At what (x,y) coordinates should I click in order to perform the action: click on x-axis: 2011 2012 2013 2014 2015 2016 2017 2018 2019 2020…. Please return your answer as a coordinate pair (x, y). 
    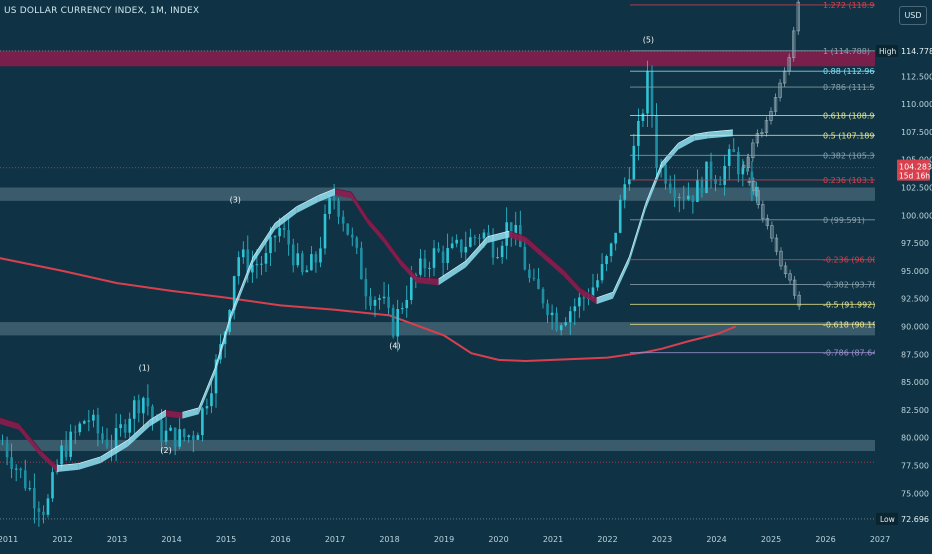
    Looking at the image, I should click on (445, 539).